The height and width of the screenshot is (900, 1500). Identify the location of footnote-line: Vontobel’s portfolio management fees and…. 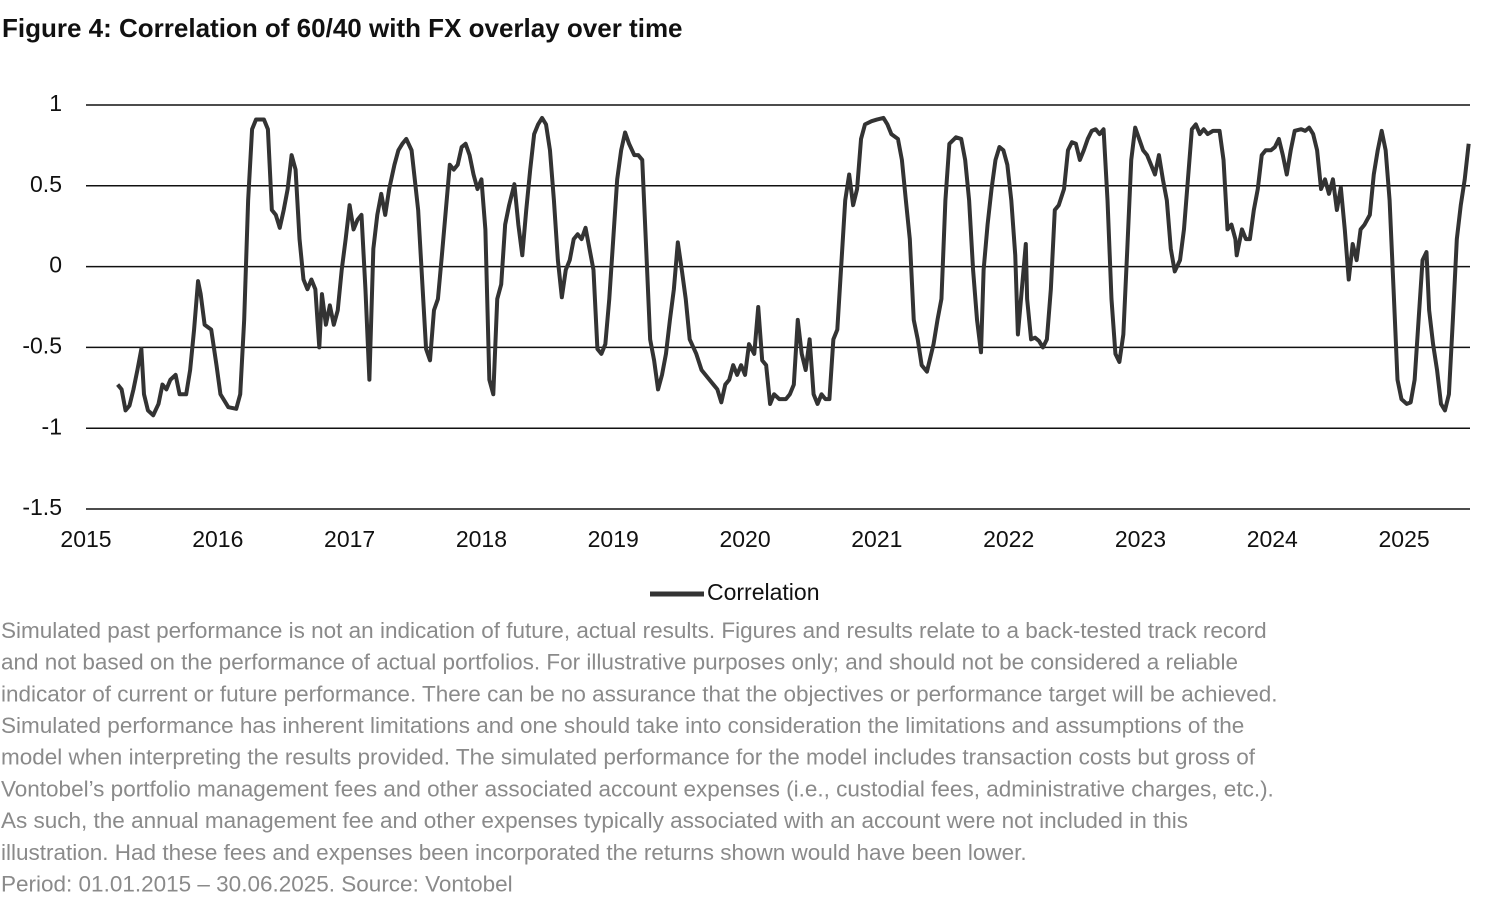
(637, 788).